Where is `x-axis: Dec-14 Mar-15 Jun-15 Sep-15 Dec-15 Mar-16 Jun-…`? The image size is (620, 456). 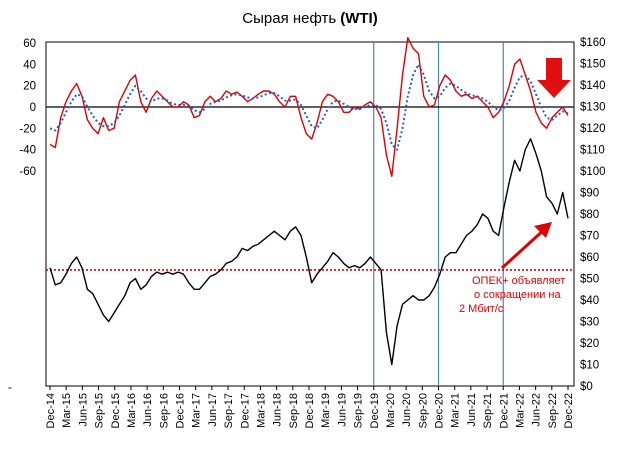 x-axis: Dec-14 Mar-15 Jun-15 Sep-15 Dec-15 Mar-16 Jun-… is located at coordinates (310, 407).